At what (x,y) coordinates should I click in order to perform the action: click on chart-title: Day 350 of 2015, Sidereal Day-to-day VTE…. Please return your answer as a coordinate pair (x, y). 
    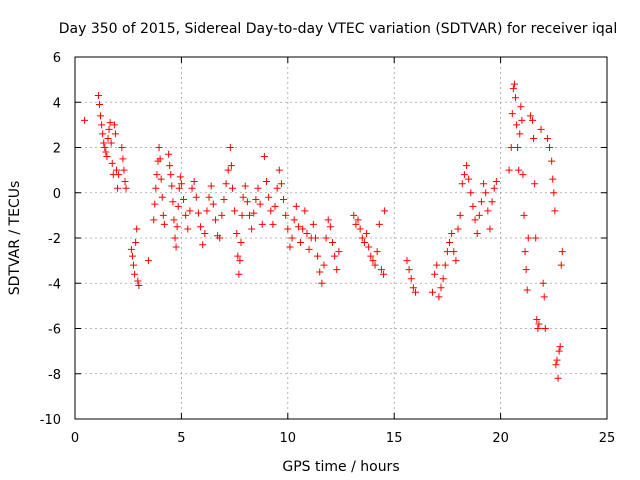
    Looking at the image, I should click on (338, 29).